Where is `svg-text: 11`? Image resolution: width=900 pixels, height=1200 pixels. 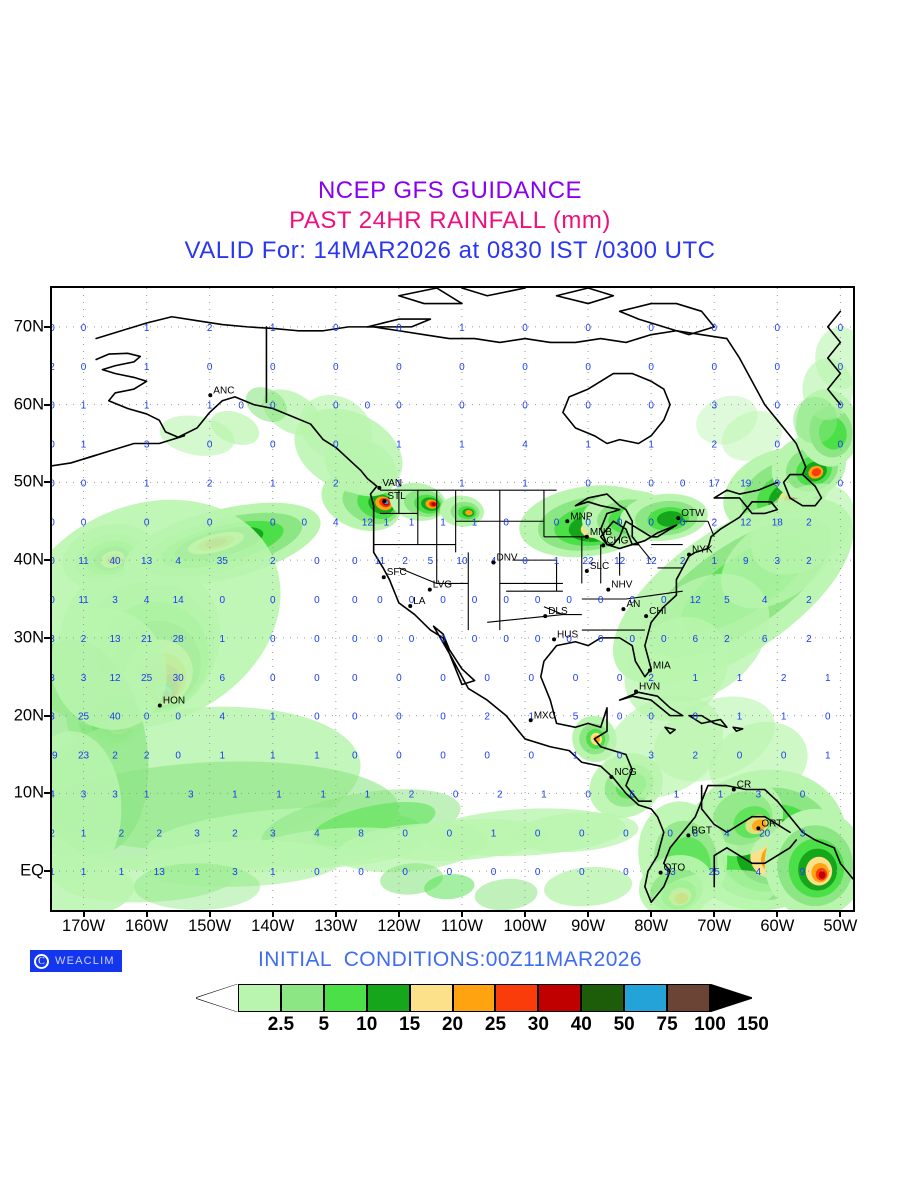 svg-text: 11 is located at coordinates (83, 600).